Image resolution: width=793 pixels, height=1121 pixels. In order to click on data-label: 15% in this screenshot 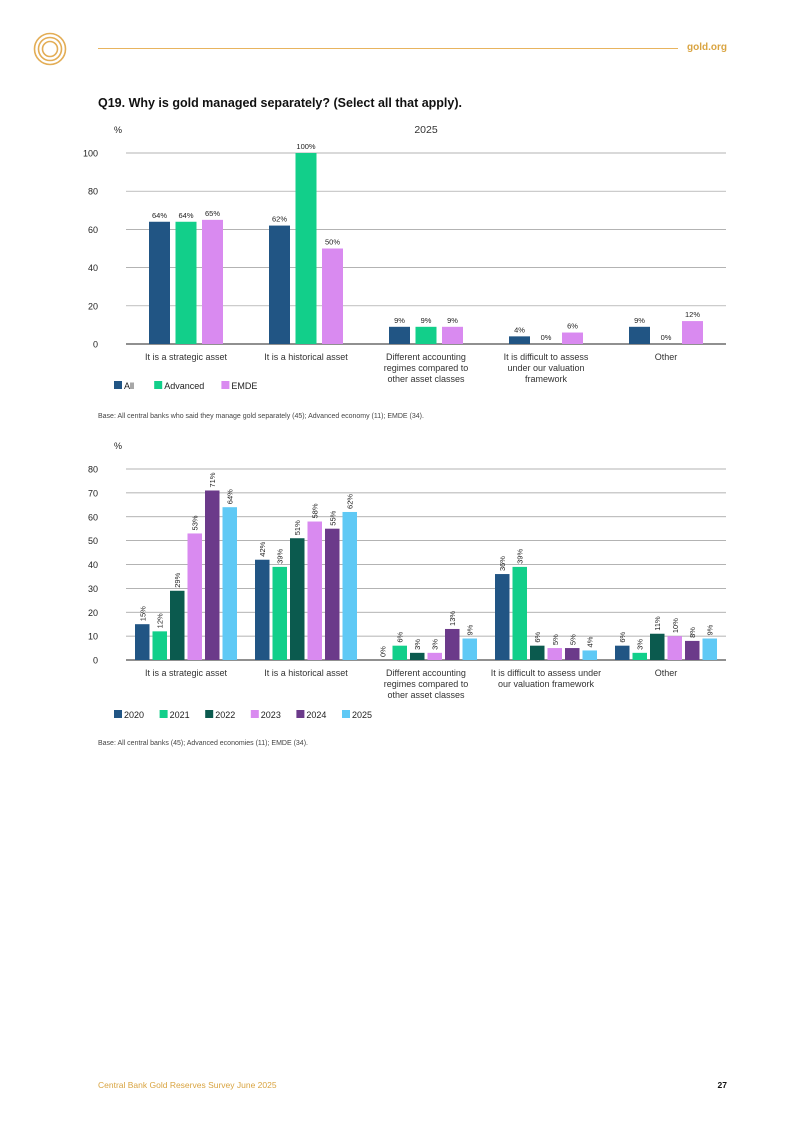, I will do `click(142, 613)`.